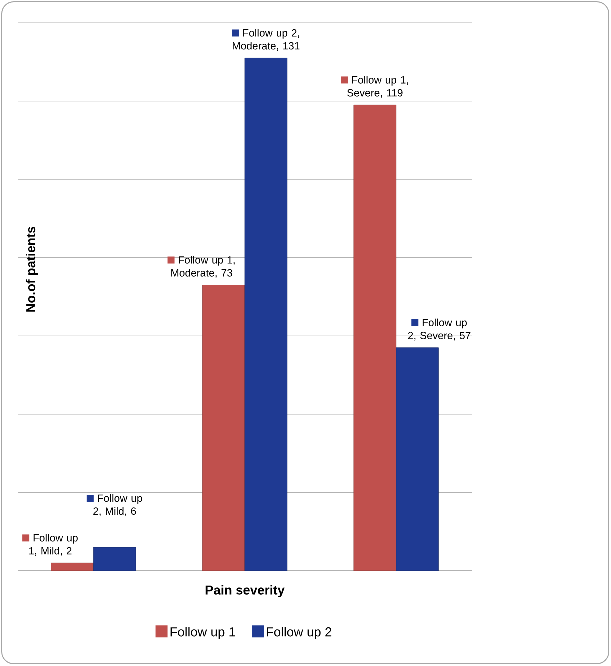 This screenshot has height=666, width=611. What do you see at coordinates (378, 87) in the screenshot?
I see `data-label: Follow up 1, Severe, 119` at bounding box center [378, 87].